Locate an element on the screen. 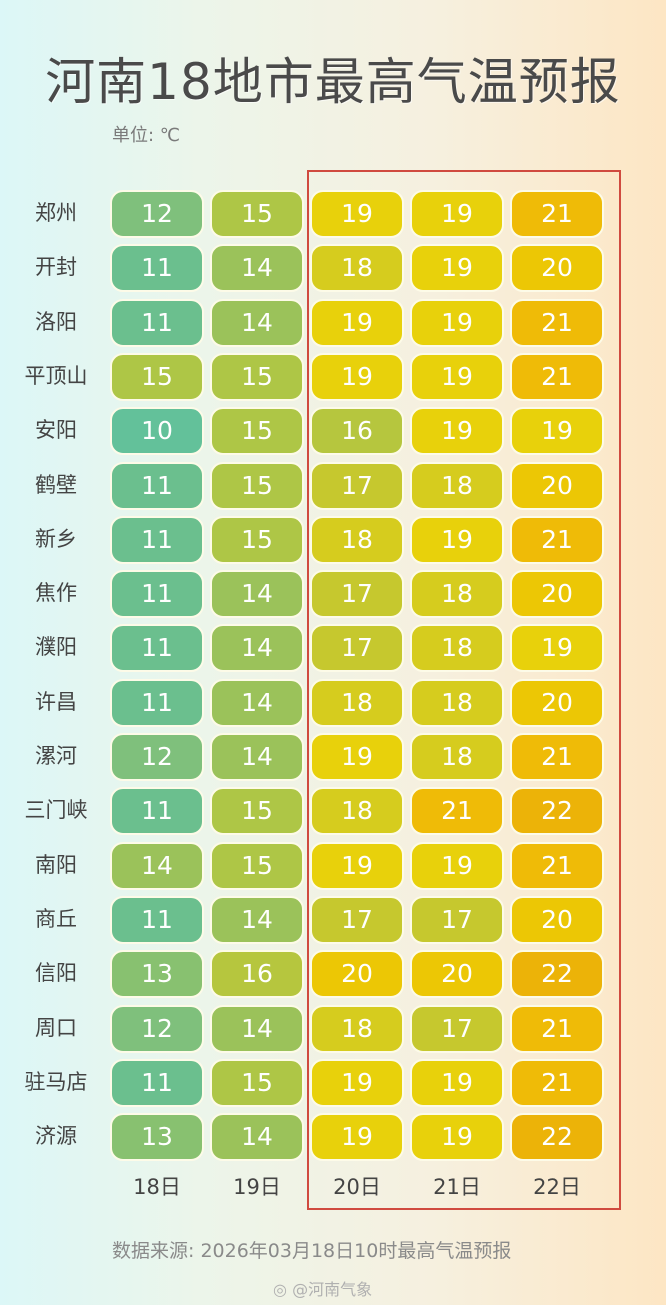 Image resolution: width=666 pixels, height=1305 pixels. city-label: 濮阳 is located at coordinates (56, 647).